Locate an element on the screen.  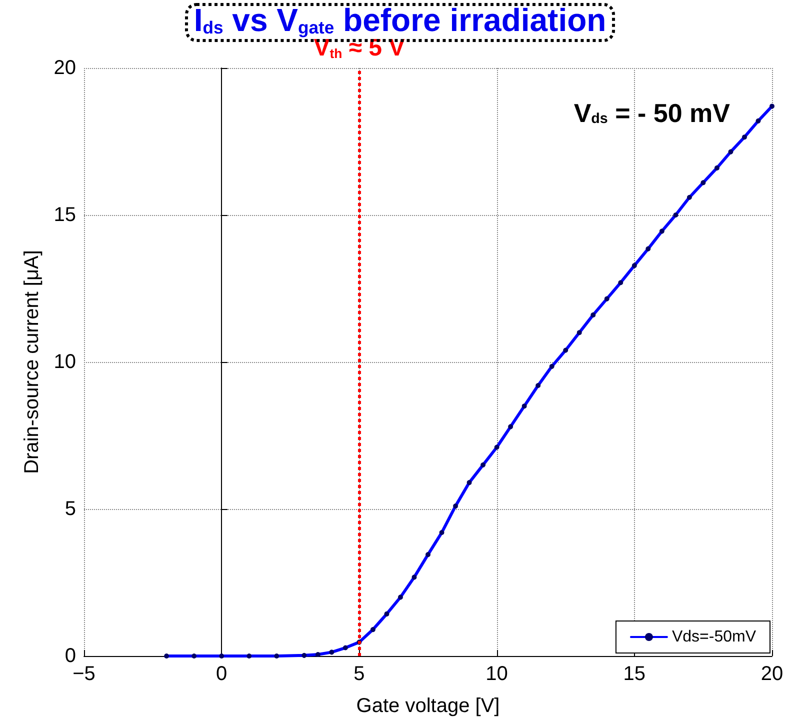
x-axis-title: Gate voltage [V] is located at coordinates (428, 706).